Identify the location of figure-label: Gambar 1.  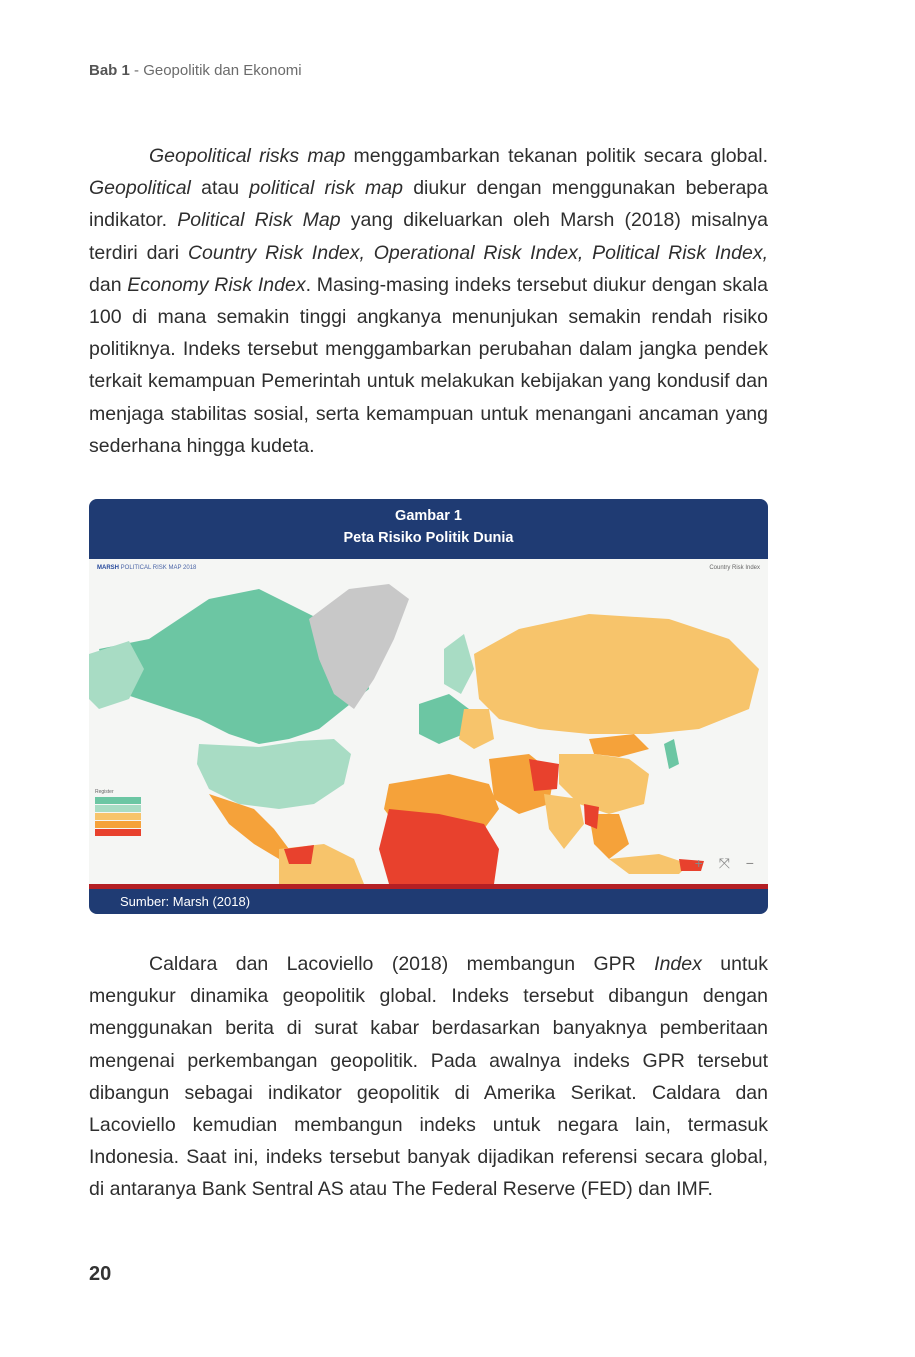
(428, 516).